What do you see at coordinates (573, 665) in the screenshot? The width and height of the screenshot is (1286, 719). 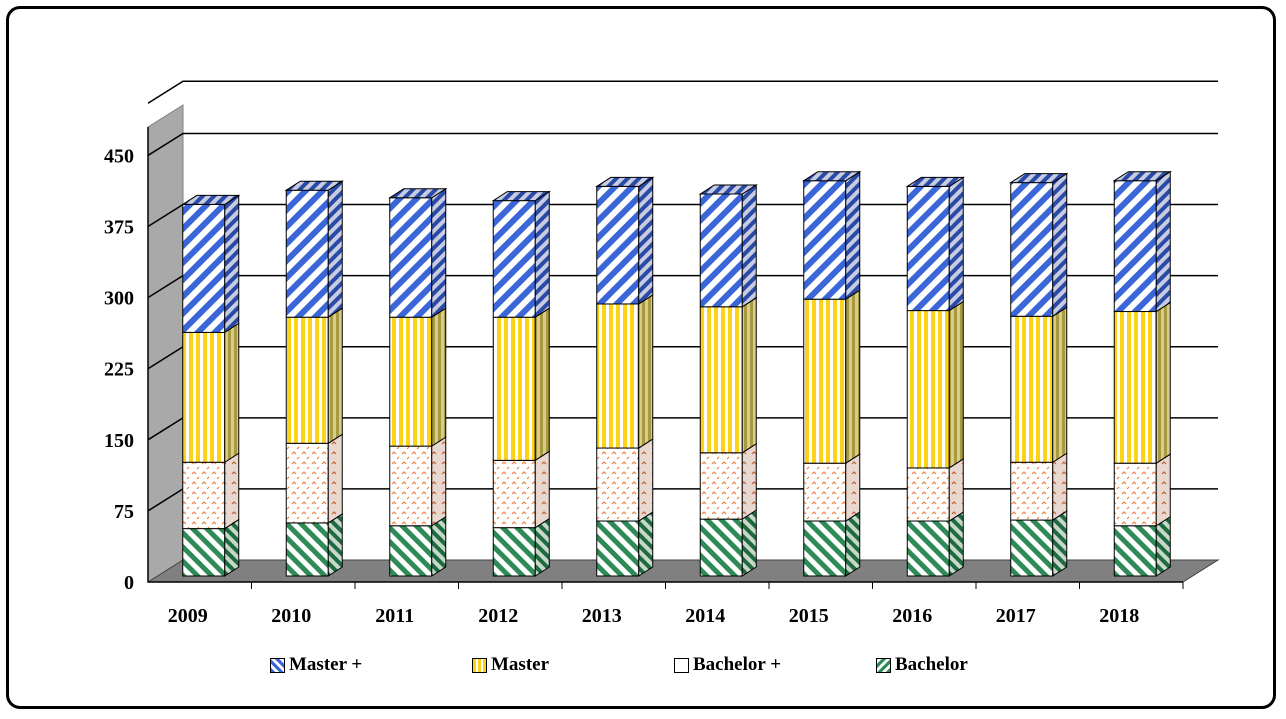 I see `legend-item-master: Master` at bounding box center [573, 665].